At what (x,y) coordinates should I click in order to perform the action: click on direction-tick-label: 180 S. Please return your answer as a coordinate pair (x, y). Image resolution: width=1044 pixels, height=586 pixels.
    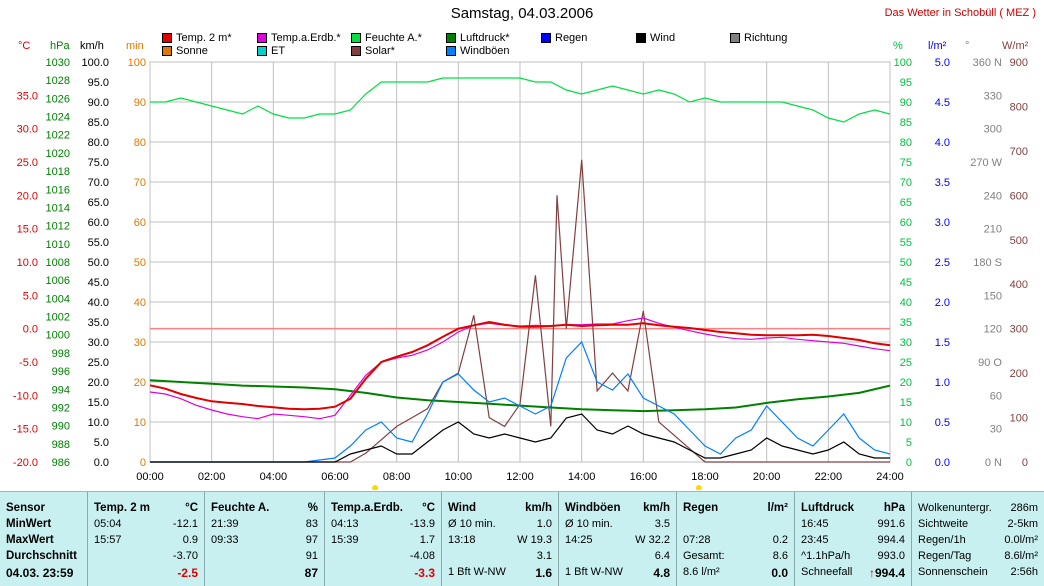
    Looking at the image, I should click on (987, 263).